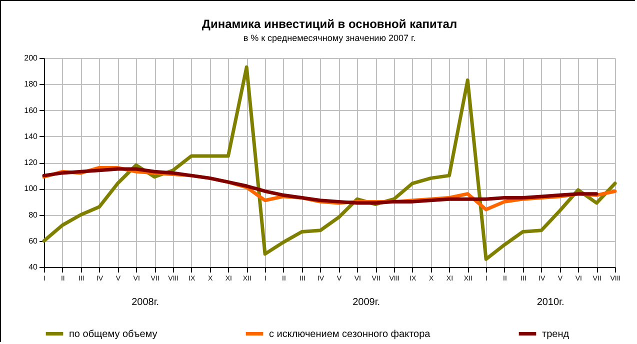 The width and height of the screenshot is (637, 344). What do you see at coordinates (31, 136) in the screenshot?
I see `y-tick-label: 140` at bounding box center [31, 136].